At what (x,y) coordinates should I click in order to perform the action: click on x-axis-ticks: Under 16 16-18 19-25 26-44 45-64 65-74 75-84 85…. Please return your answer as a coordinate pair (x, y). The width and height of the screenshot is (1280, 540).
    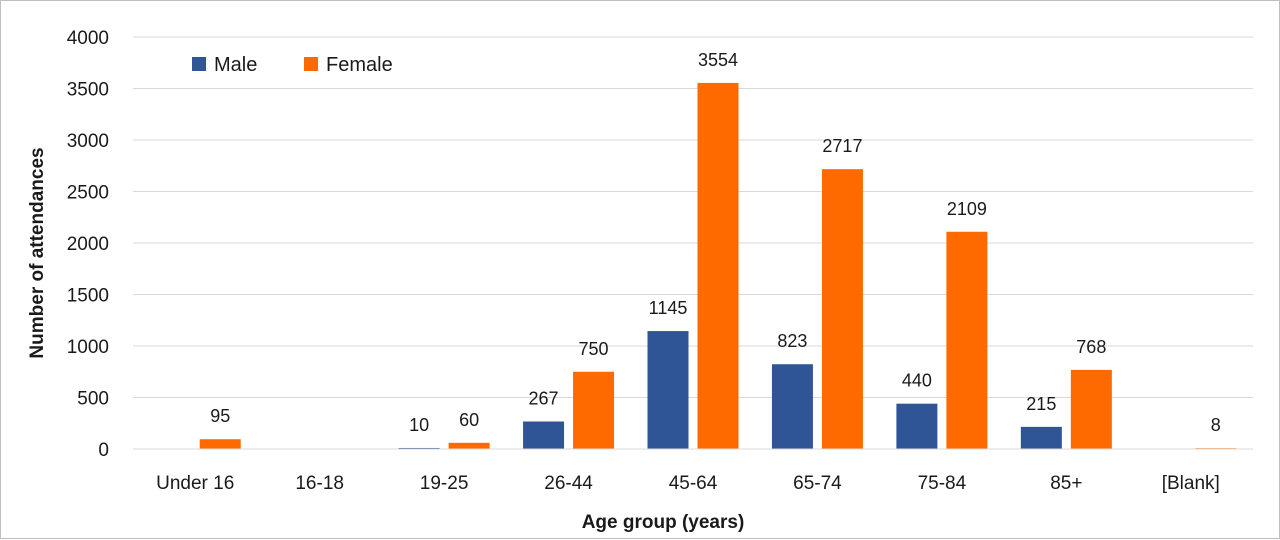
    Looking at the image, I should click on (688, 483).